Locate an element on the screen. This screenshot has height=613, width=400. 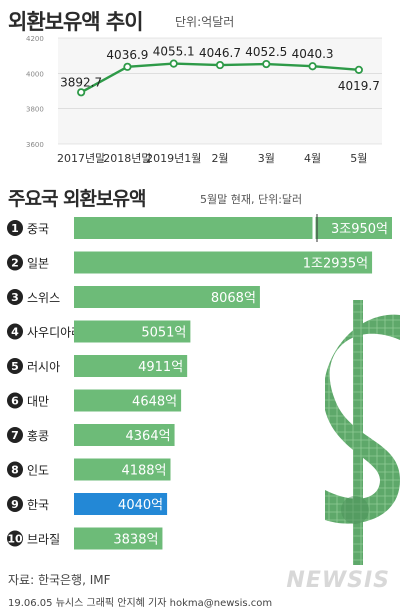
rank-number: 3 is located at coordinates (15, 297).